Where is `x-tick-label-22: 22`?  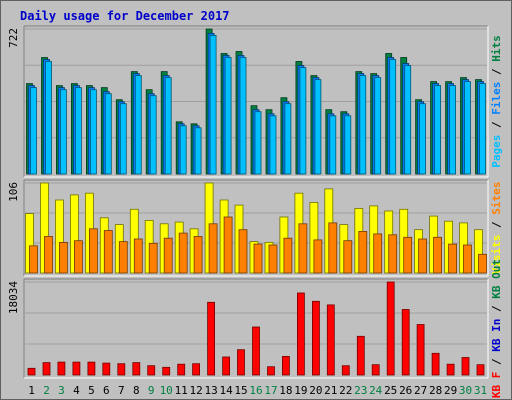 x-tick-label-22: 22 is located at coordinates (345, 390).